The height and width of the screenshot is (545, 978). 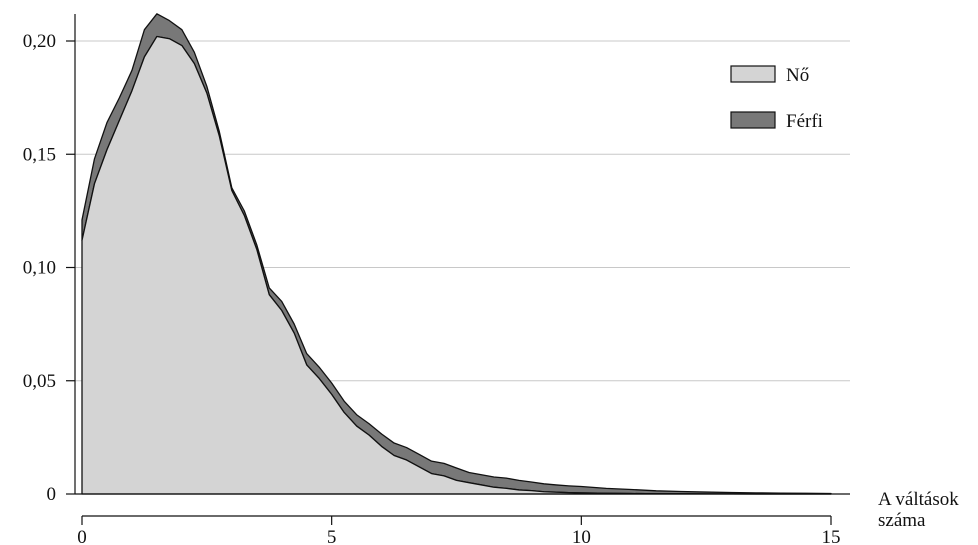 I want to click on legend-label: Férfi, so click(x=804, y=121).